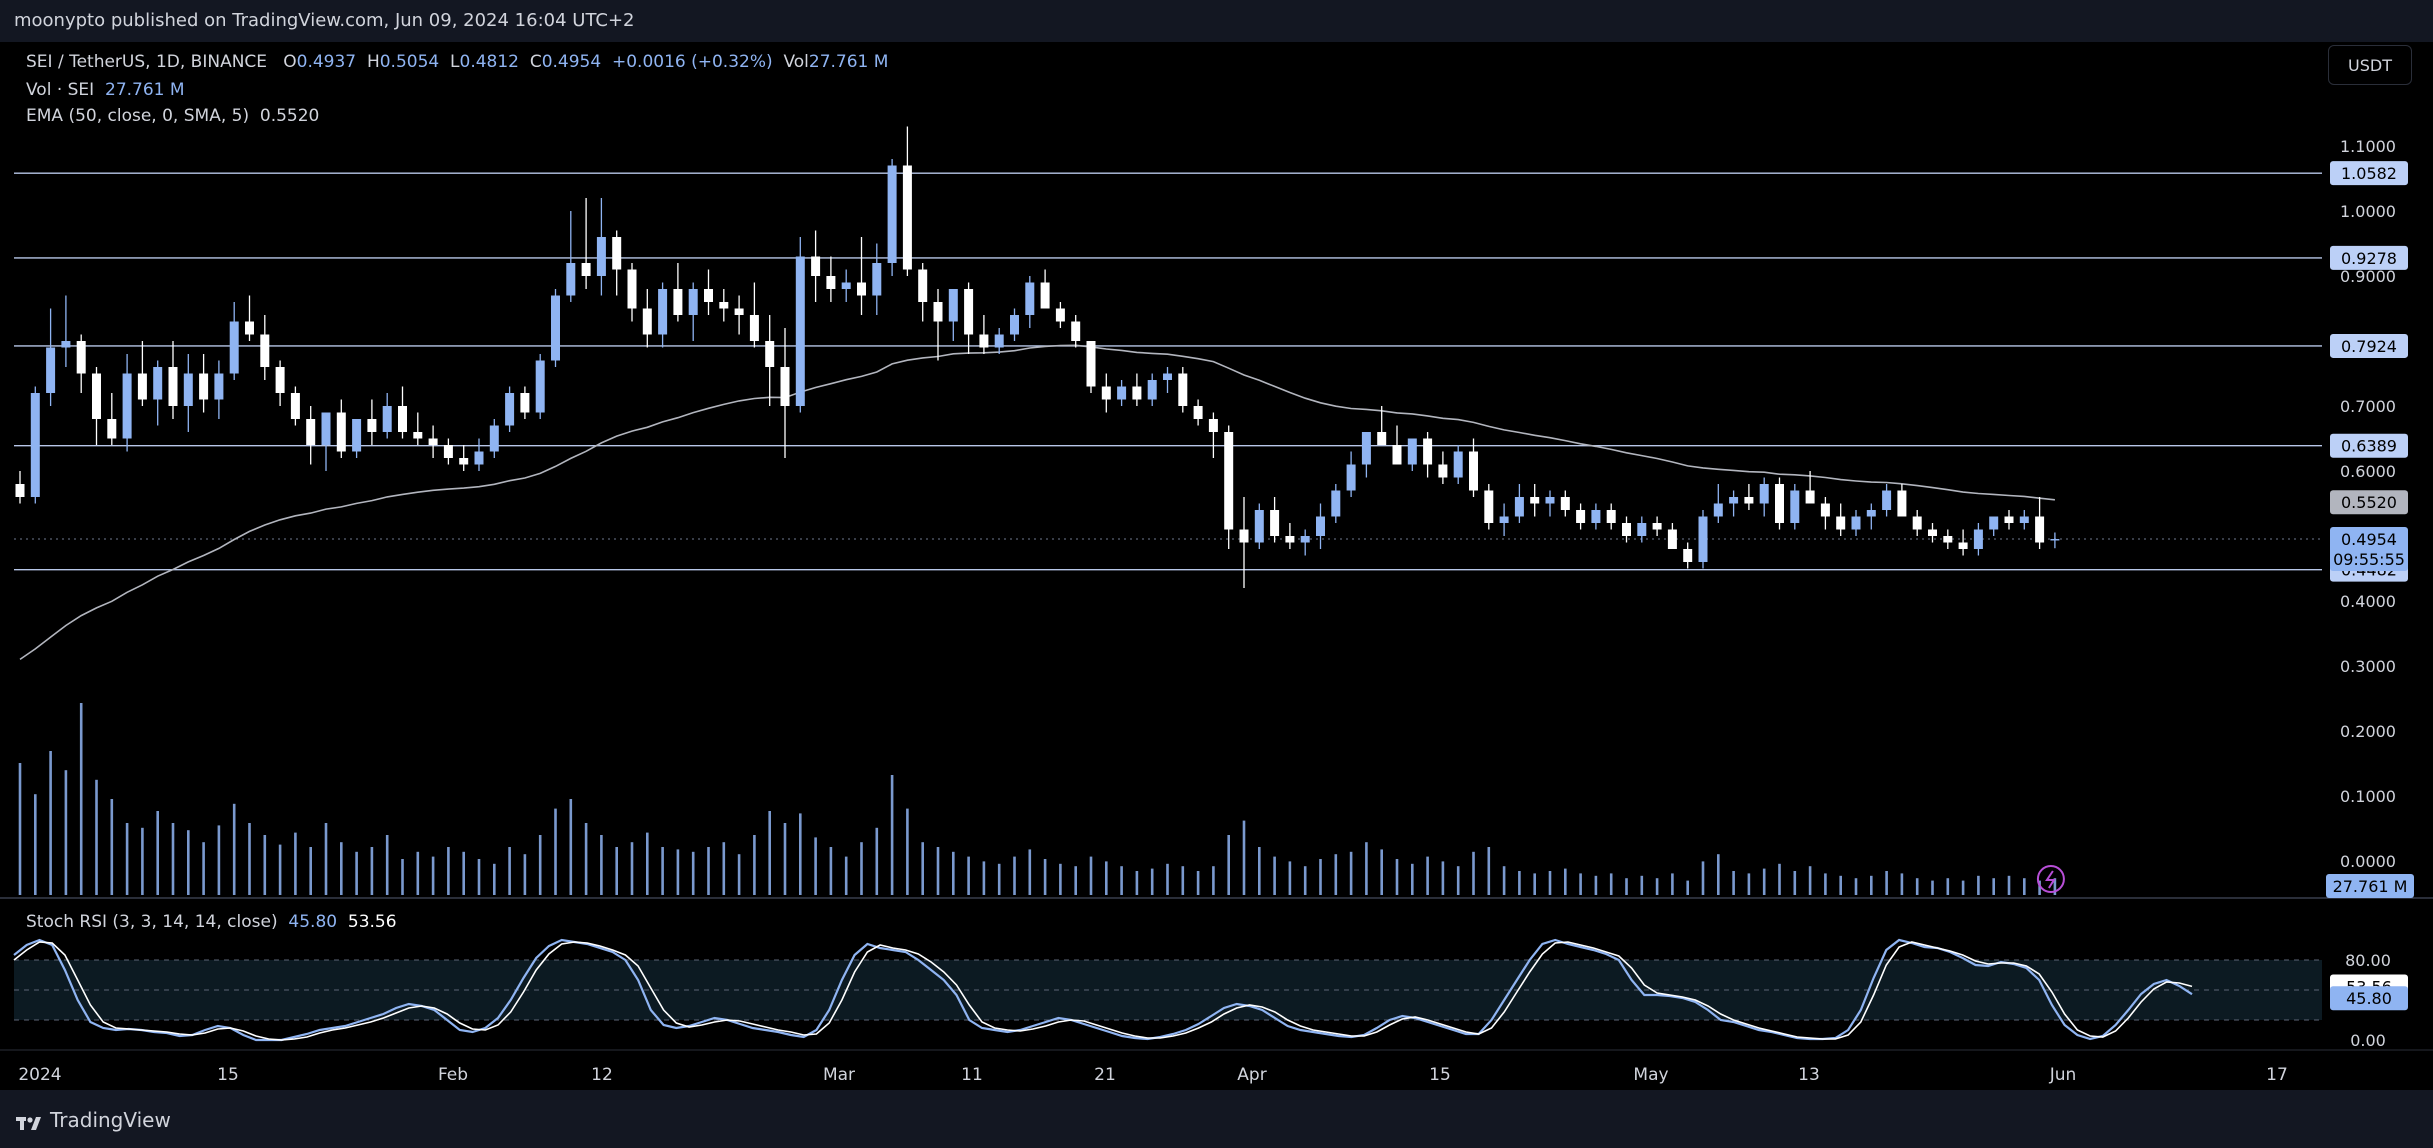 The width and height of the screenshot is (2433, 1148). I want to click on stoch-d-value: 53.56, so click(372, 922).